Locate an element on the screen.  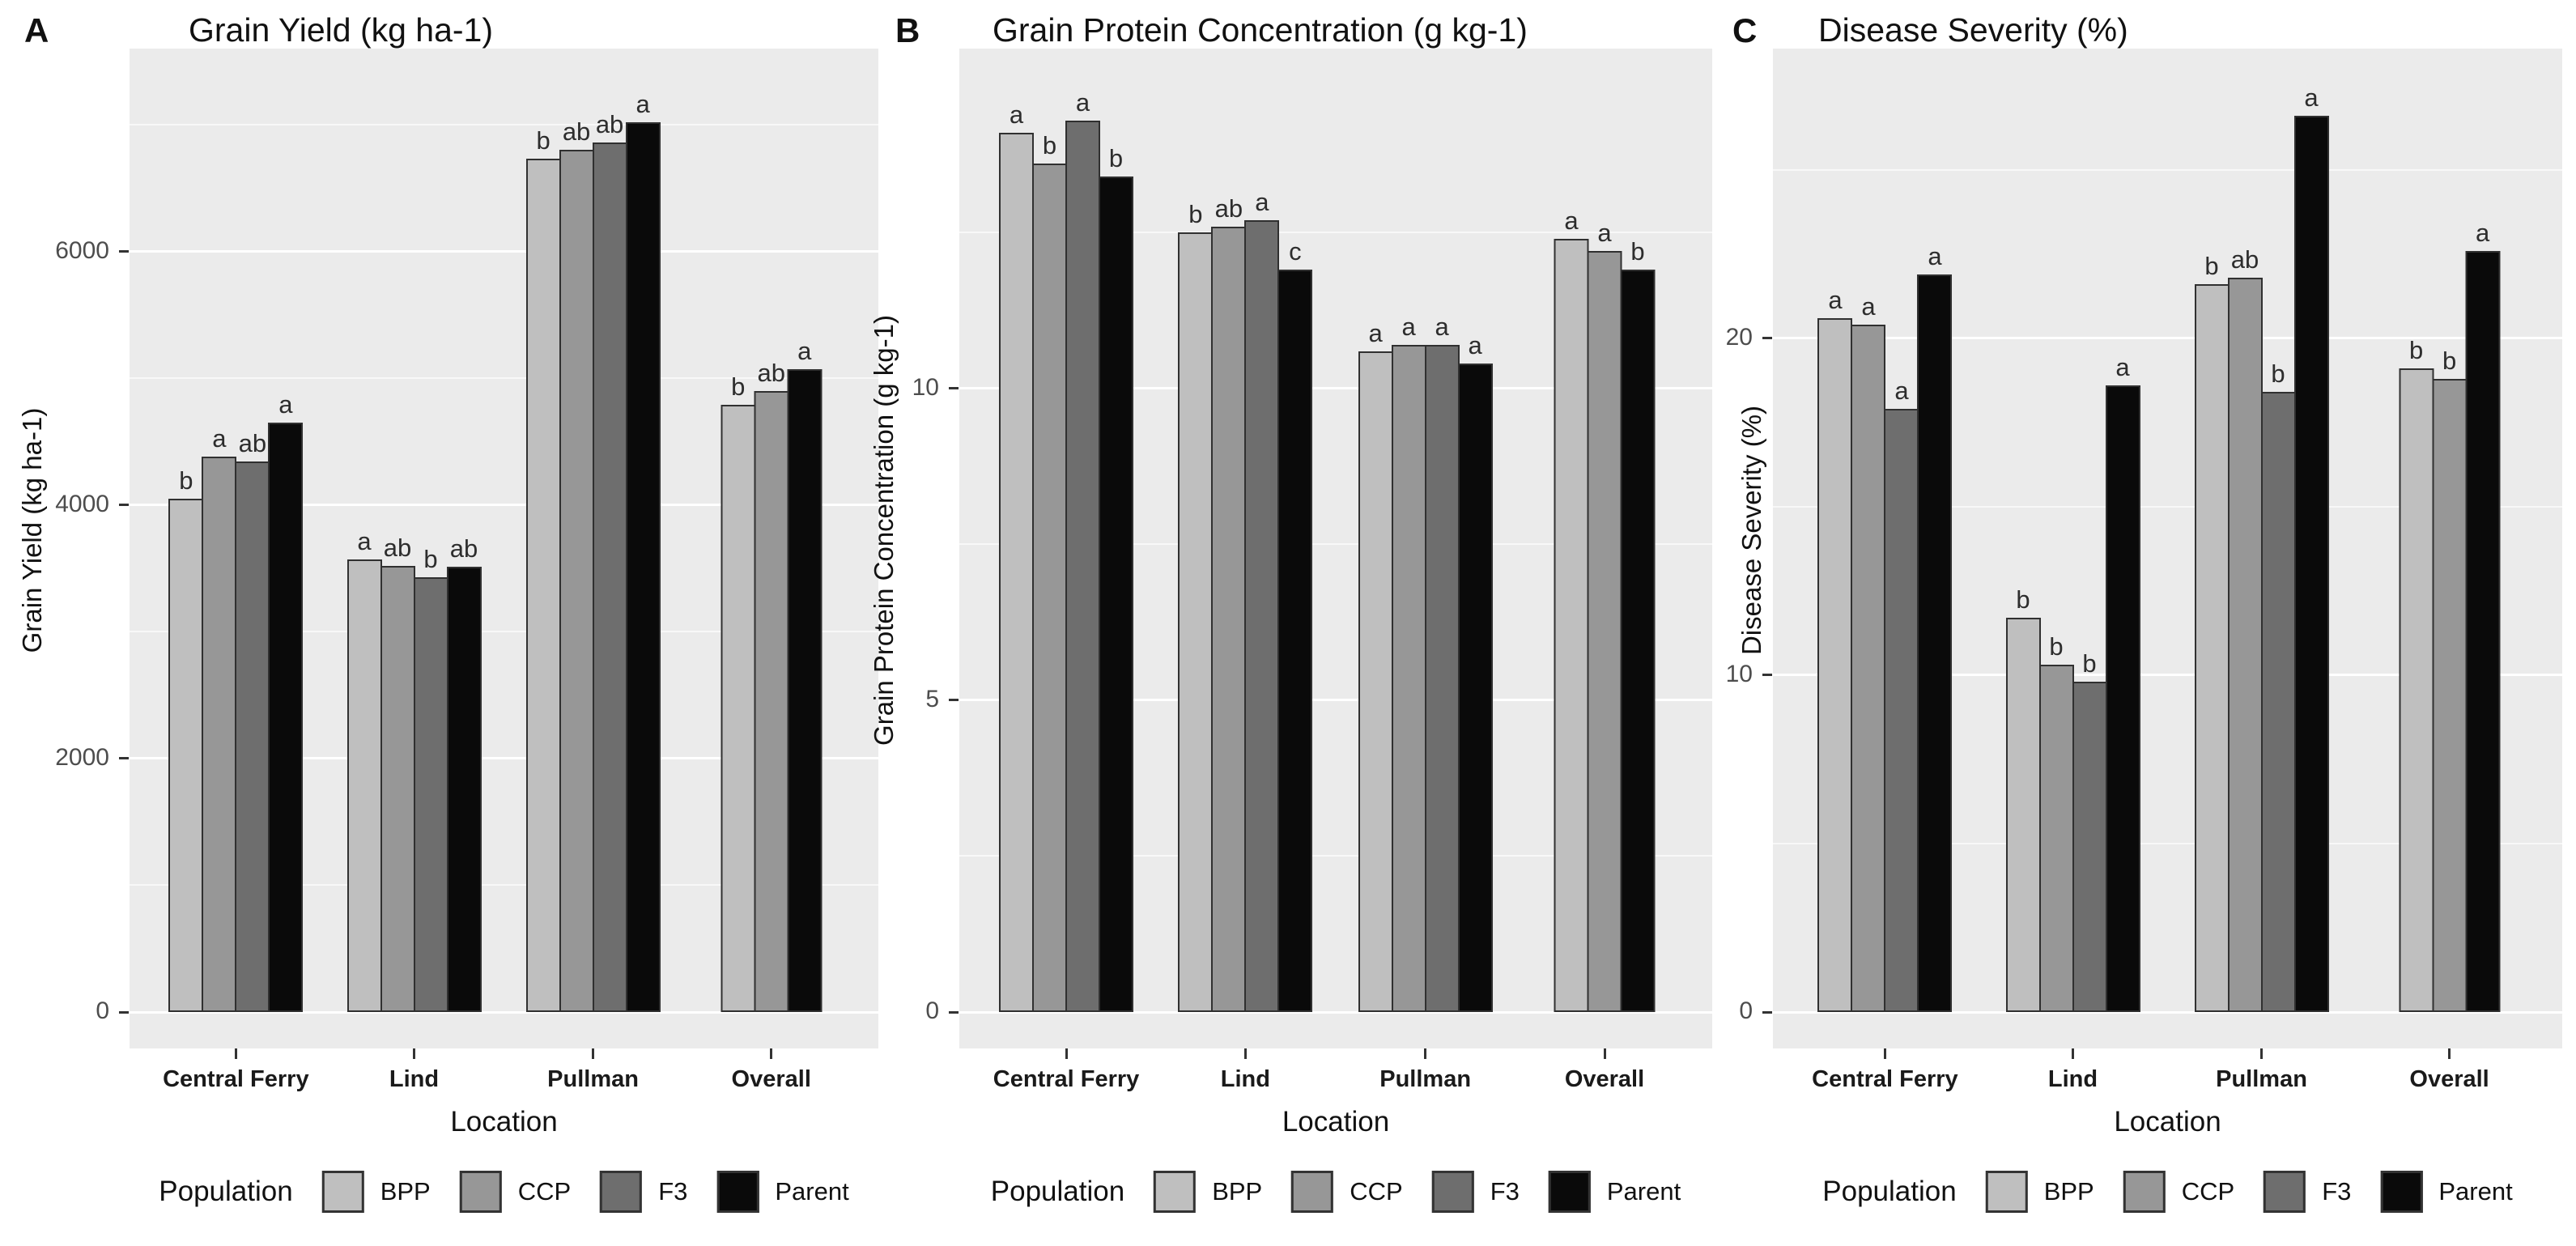
panel-title: Grain Yield (kg ha-1) is located at coordinates (341, 30).